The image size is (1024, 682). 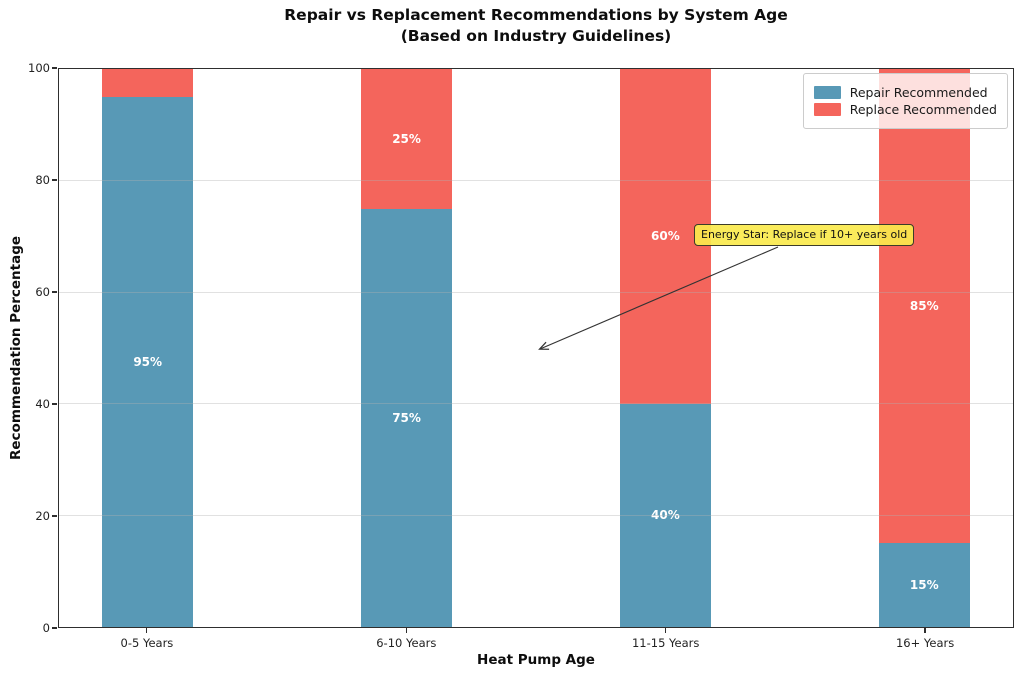 What do you see at coordinates (905, 101) in the screenshot?
I see `legend: Repair Recommended Replace Recommended` at bounding box center [905, 101].